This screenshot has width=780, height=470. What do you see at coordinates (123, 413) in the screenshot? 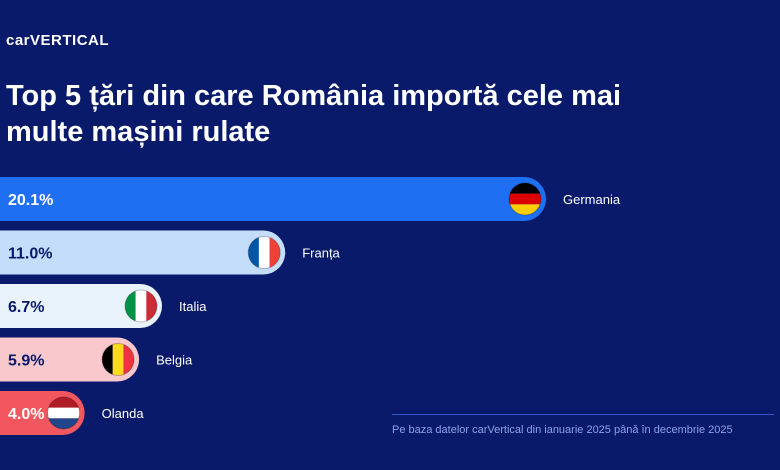
I see `bar-category-label: Olanda` at bounding box center [123, 413].